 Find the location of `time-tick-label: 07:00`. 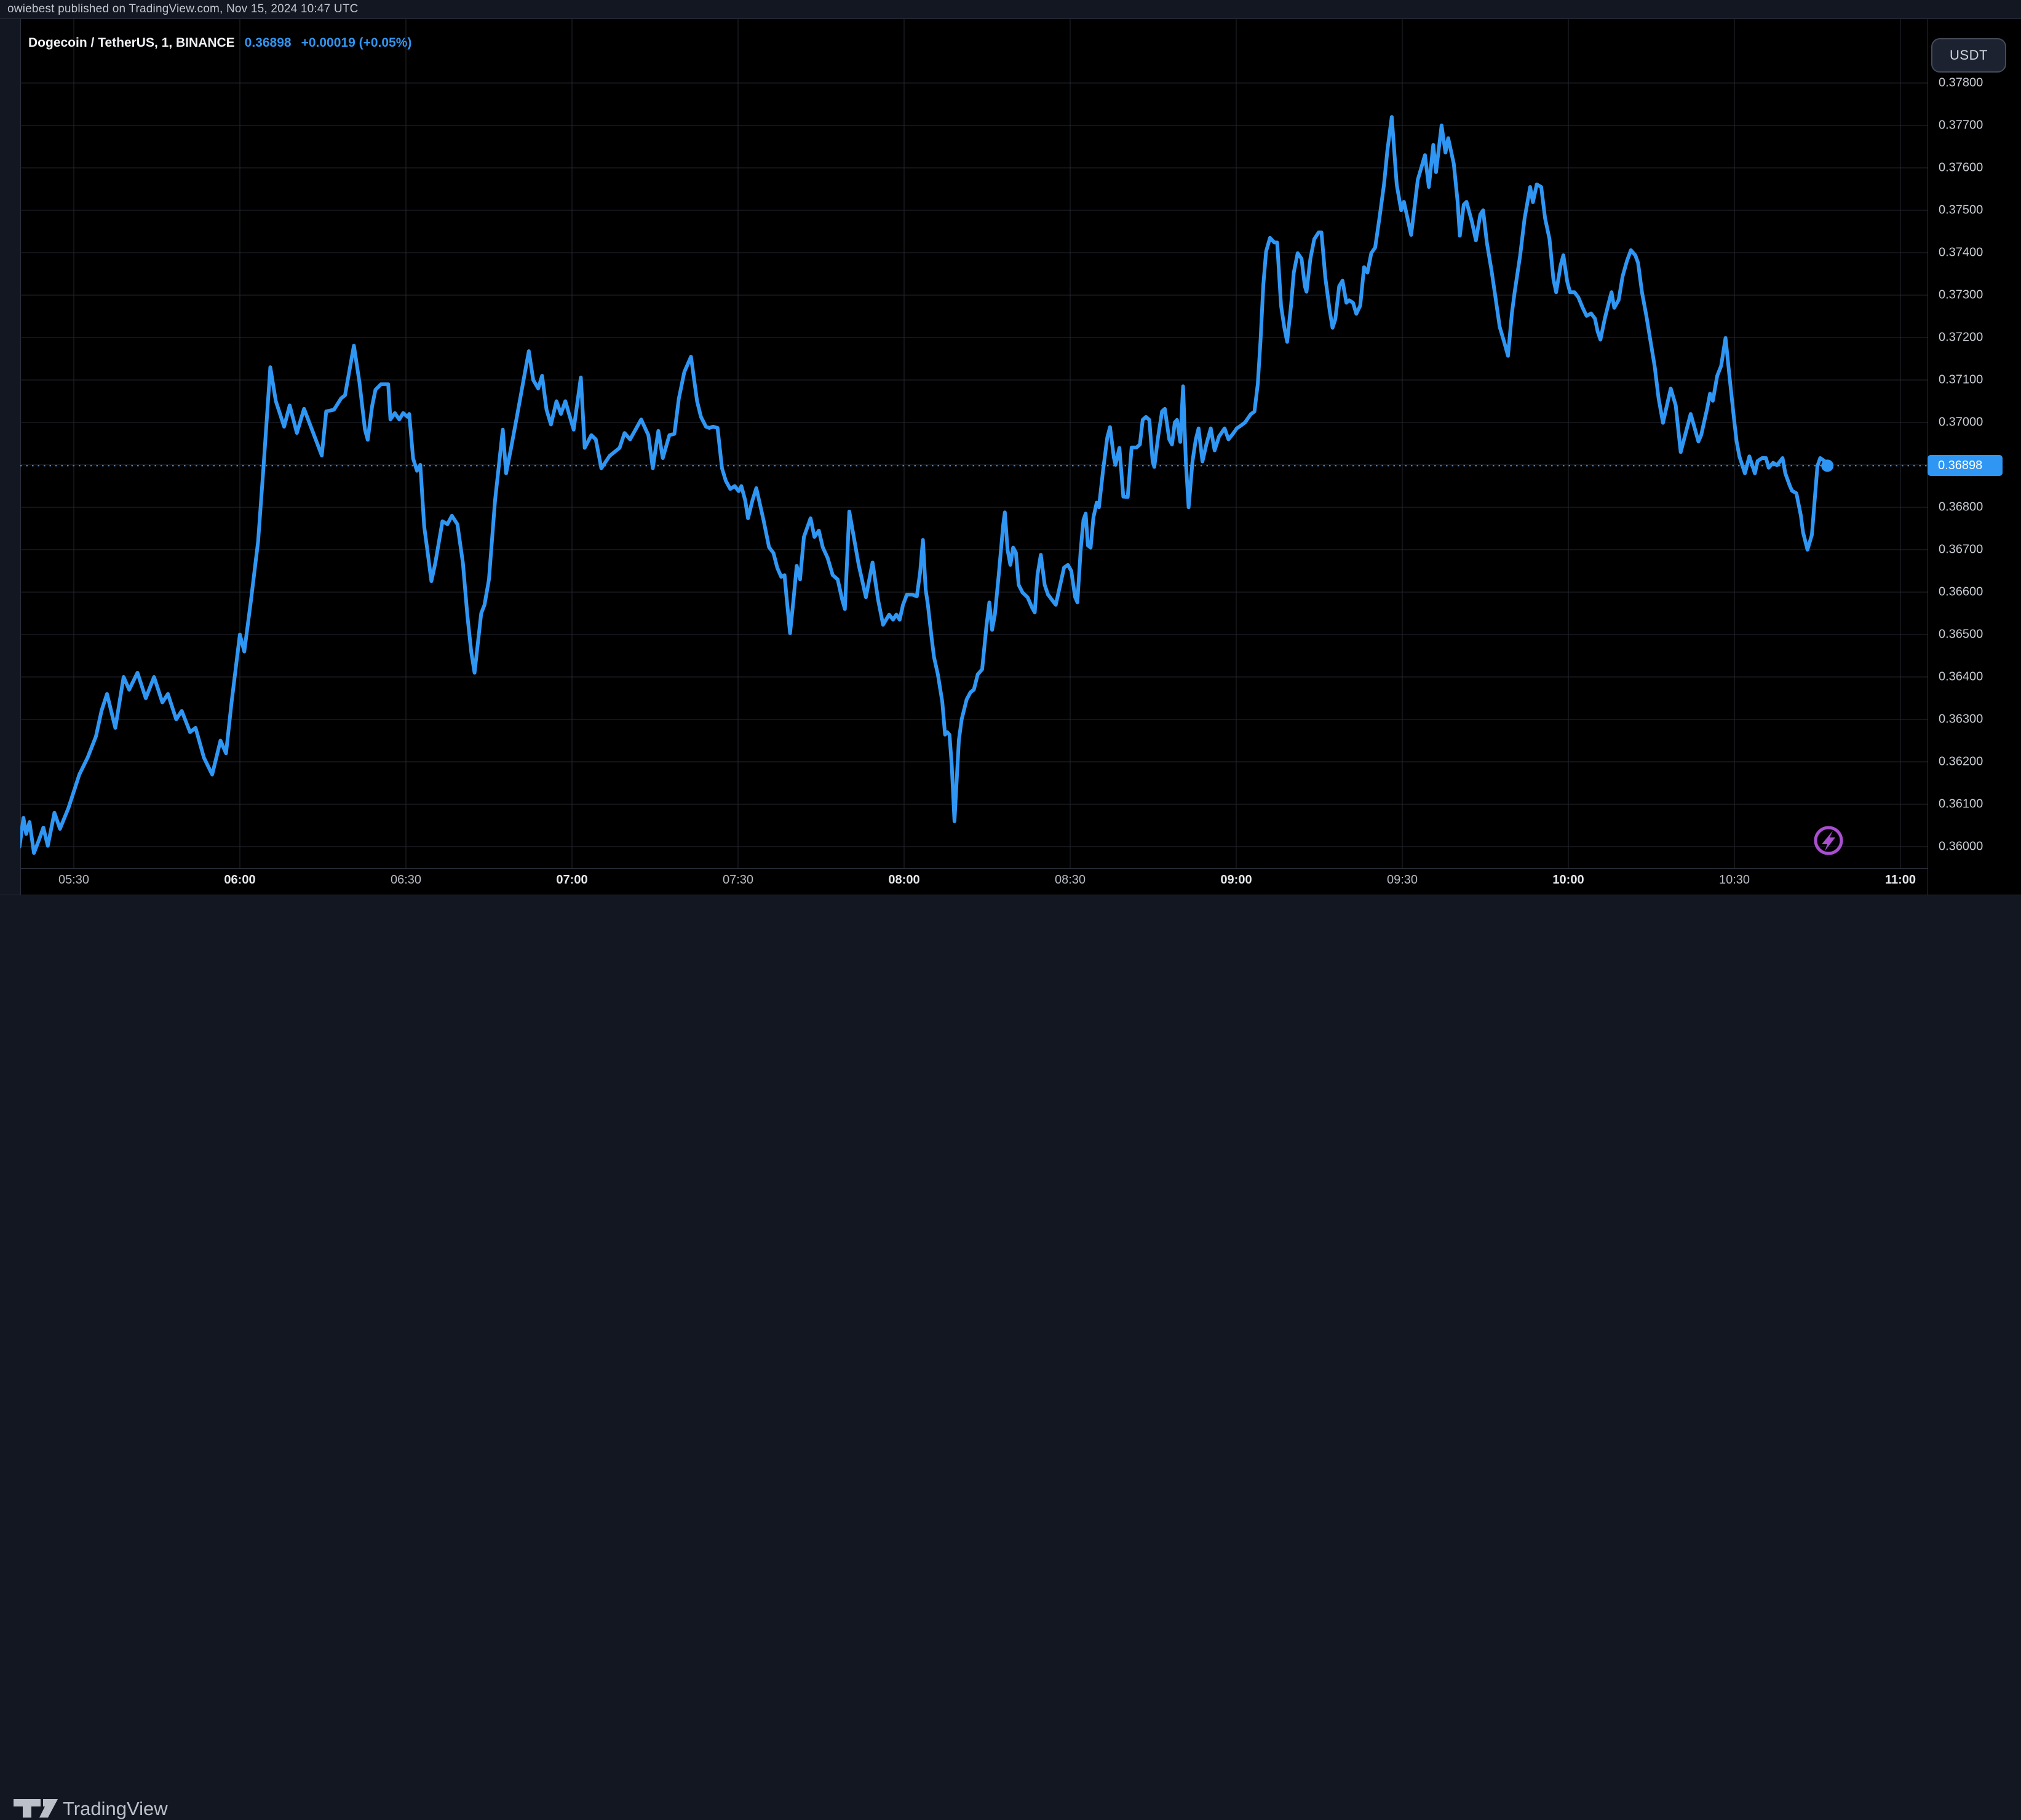

time-tick-label: 07:00 is located at coordinates (572, 880).